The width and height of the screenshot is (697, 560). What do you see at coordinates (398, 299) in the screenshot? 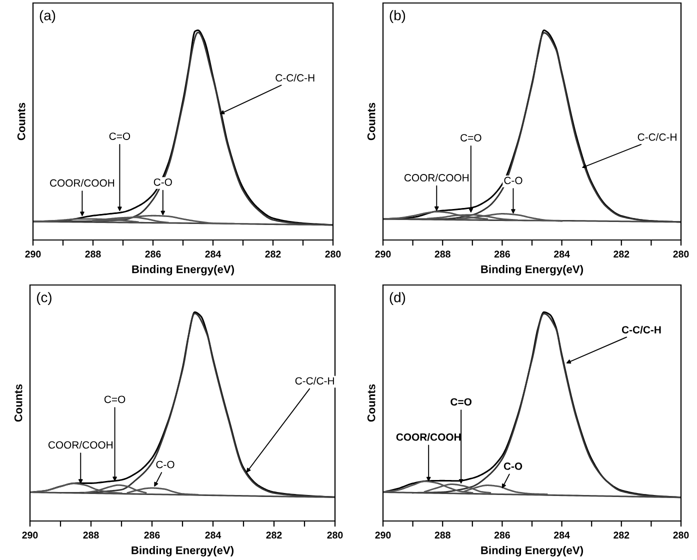
I see `chart-title: (d)` at bounding box center [398, 299].